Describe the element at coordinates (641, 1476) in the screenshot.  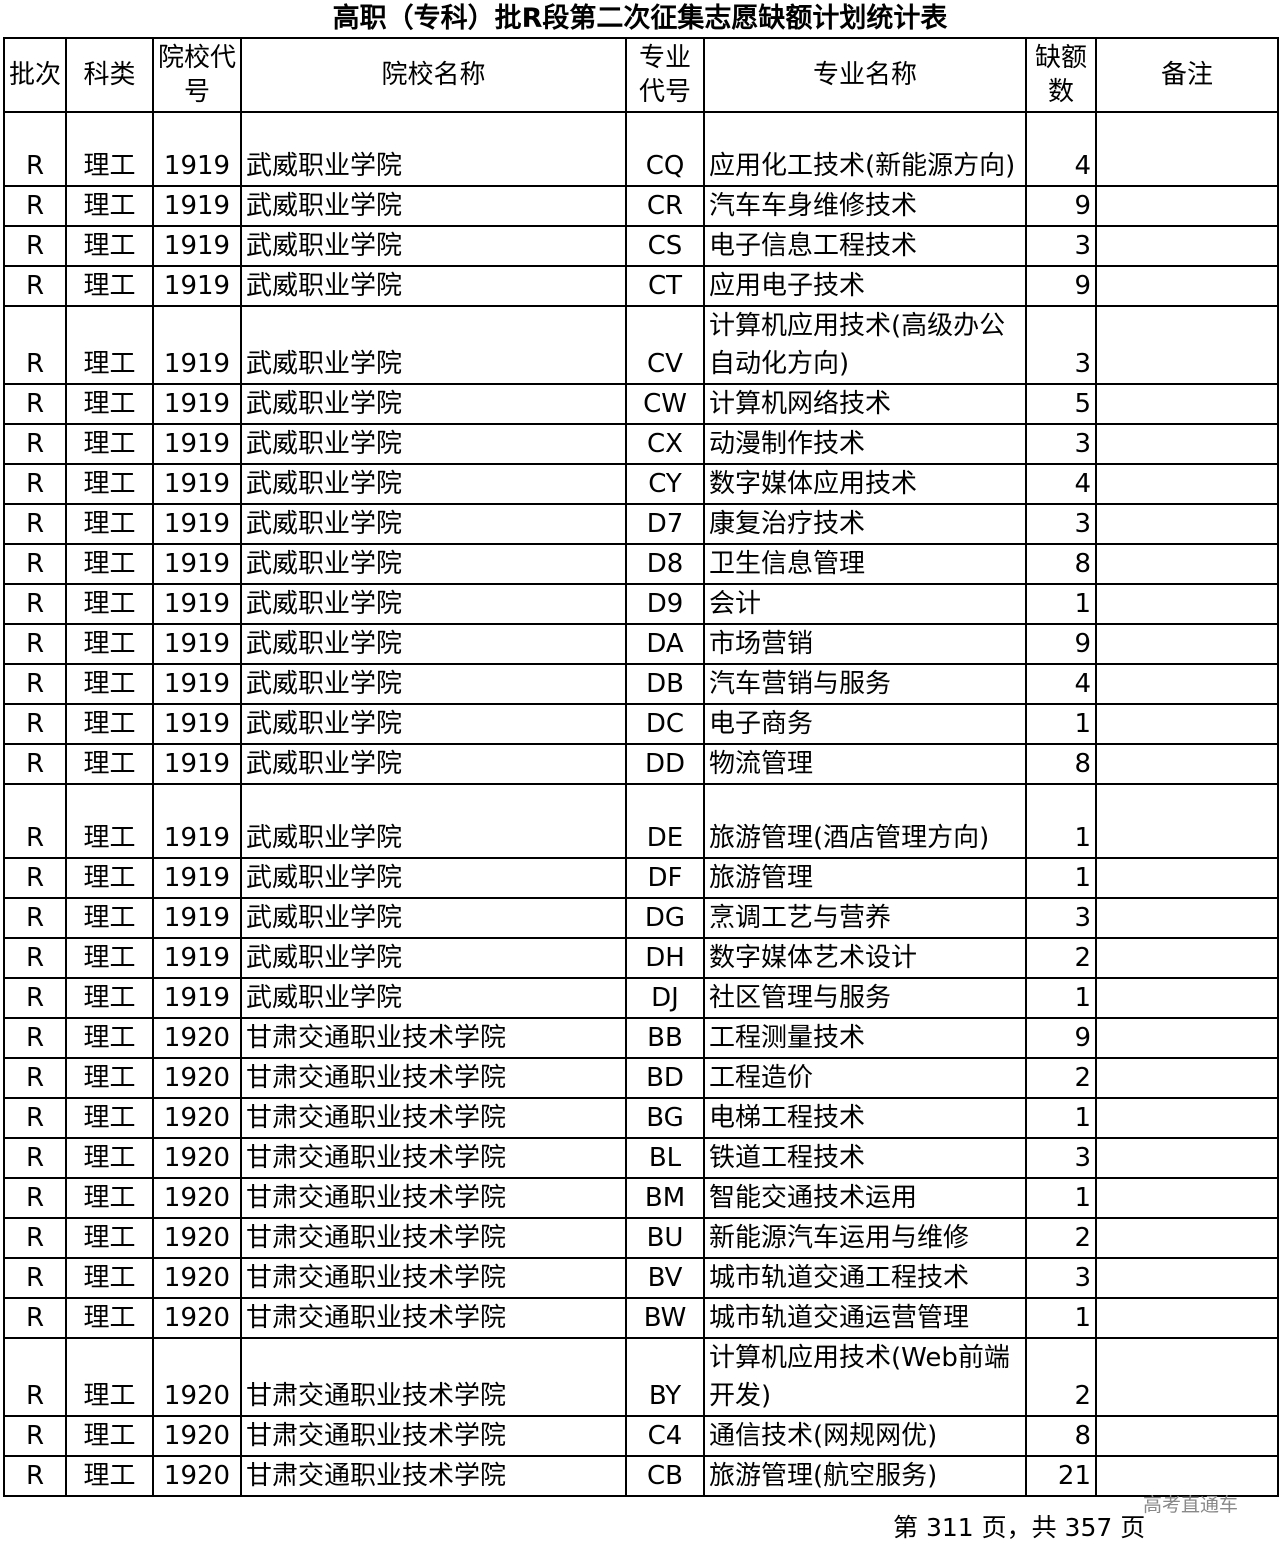
I see `table-row: R 理工 1920 甘肃交通职业技术学院 CB 旅游管理(航空服务) 21` at that location.